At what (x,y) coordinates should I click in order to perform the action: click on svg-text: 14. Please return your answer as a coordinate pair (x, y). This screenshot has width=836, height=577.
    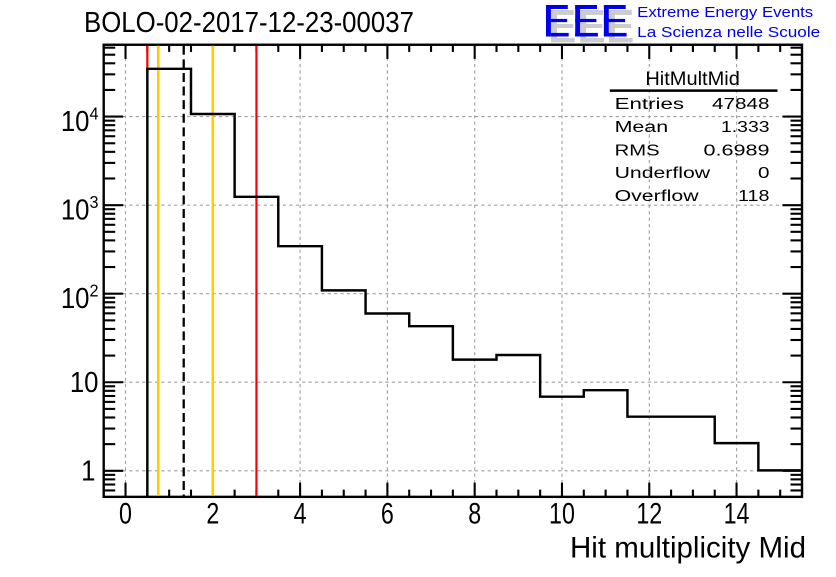
    Looking at the image, I should click on (737, 513).